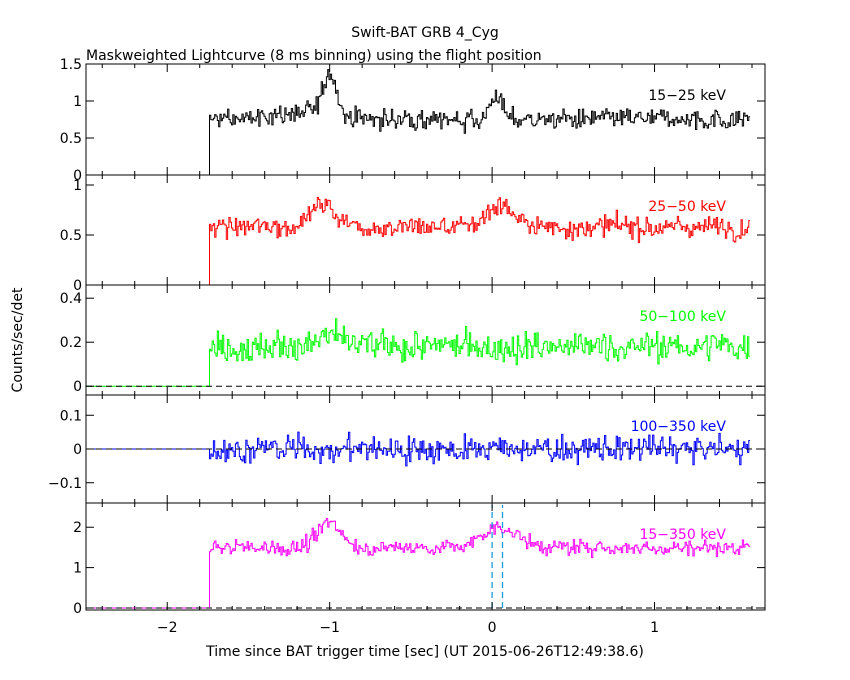  I want to click on band-label-1: 15−25 keV, so click(687, 96).